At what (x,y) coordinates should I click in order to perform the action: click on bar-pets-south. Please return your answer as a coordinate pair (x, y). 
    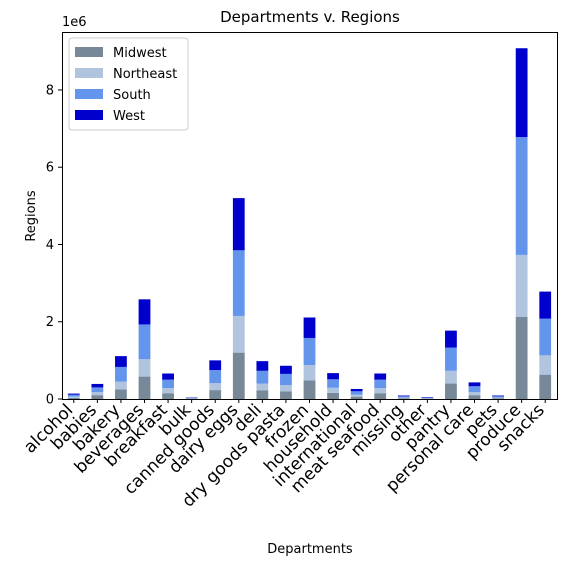
    Looking at the image, I should click on (498, 397).